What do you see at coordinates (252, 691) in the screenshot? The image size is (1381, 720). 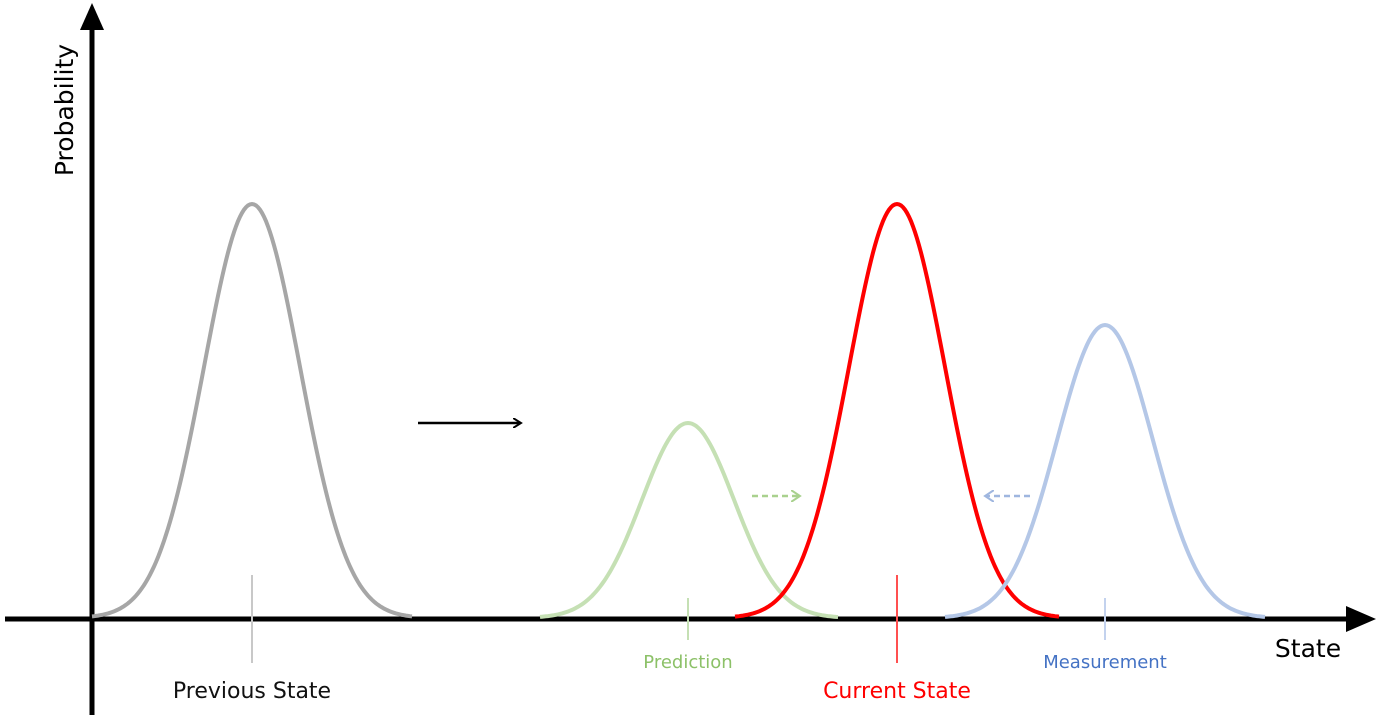 I see `label: Previous State` at bounding box center [252, 691].